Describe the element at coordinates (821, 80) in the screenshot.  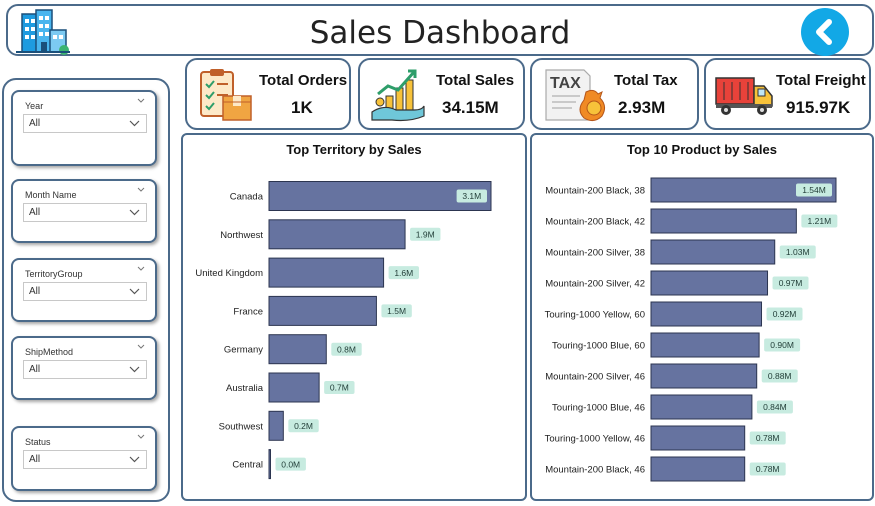
I see `kpi-label: Total Freight` at that location.